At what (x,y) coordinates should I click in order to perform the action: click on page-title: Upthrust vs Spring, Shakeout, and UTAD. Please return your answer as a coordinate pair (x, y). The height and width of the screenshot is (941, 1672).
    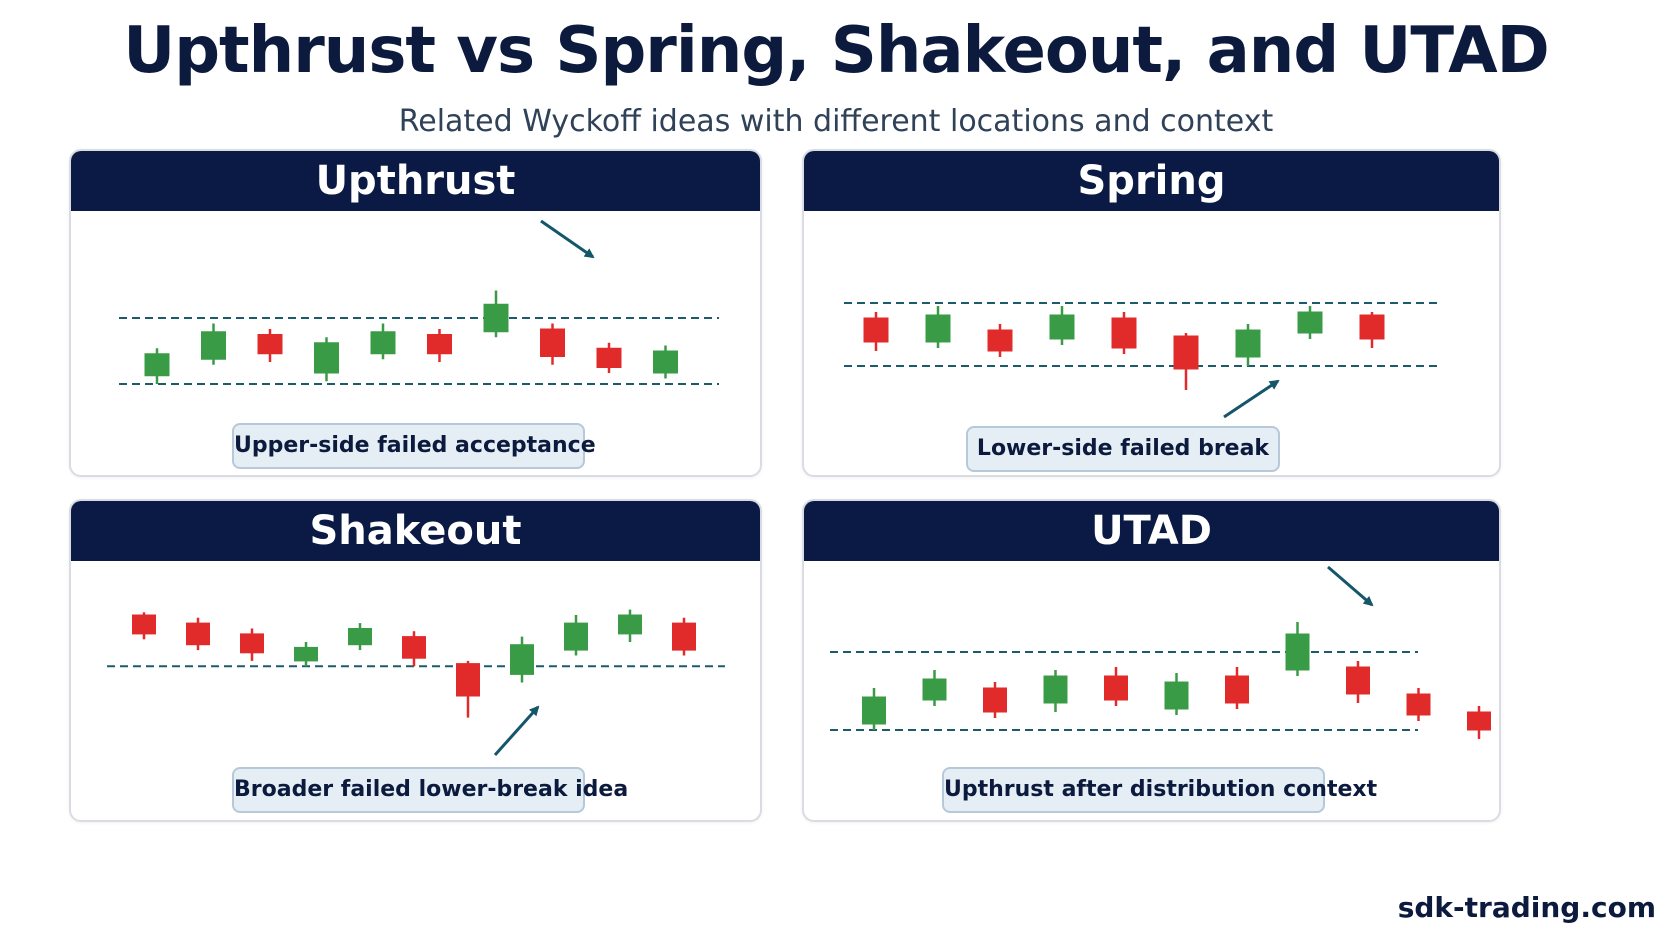
    Looking at the image, I should click on (836, 51).